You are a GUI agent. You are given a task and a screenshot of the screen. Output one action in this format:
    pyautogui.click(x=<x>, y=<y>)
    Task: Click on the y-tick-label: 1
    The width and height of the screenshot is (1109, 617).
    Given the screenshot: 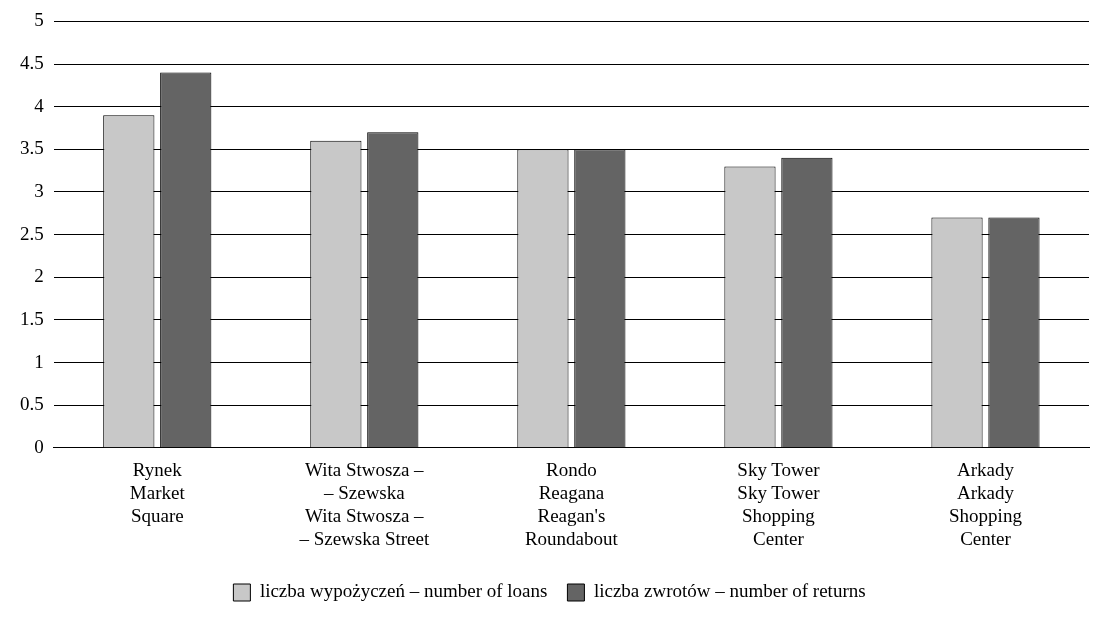 What is the action you would take?
    pyautogui.click(x=39, y=361)
    